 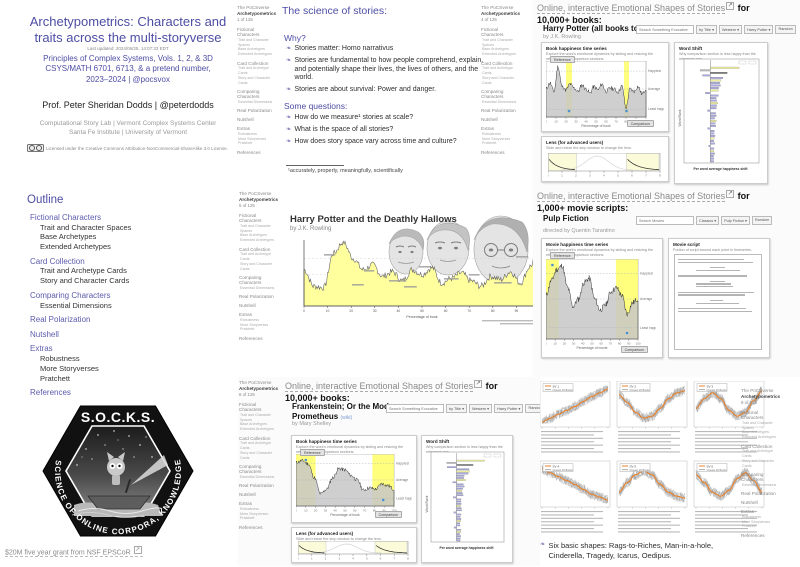 I want to click on random-button: Random, so click(x=785, y=29).